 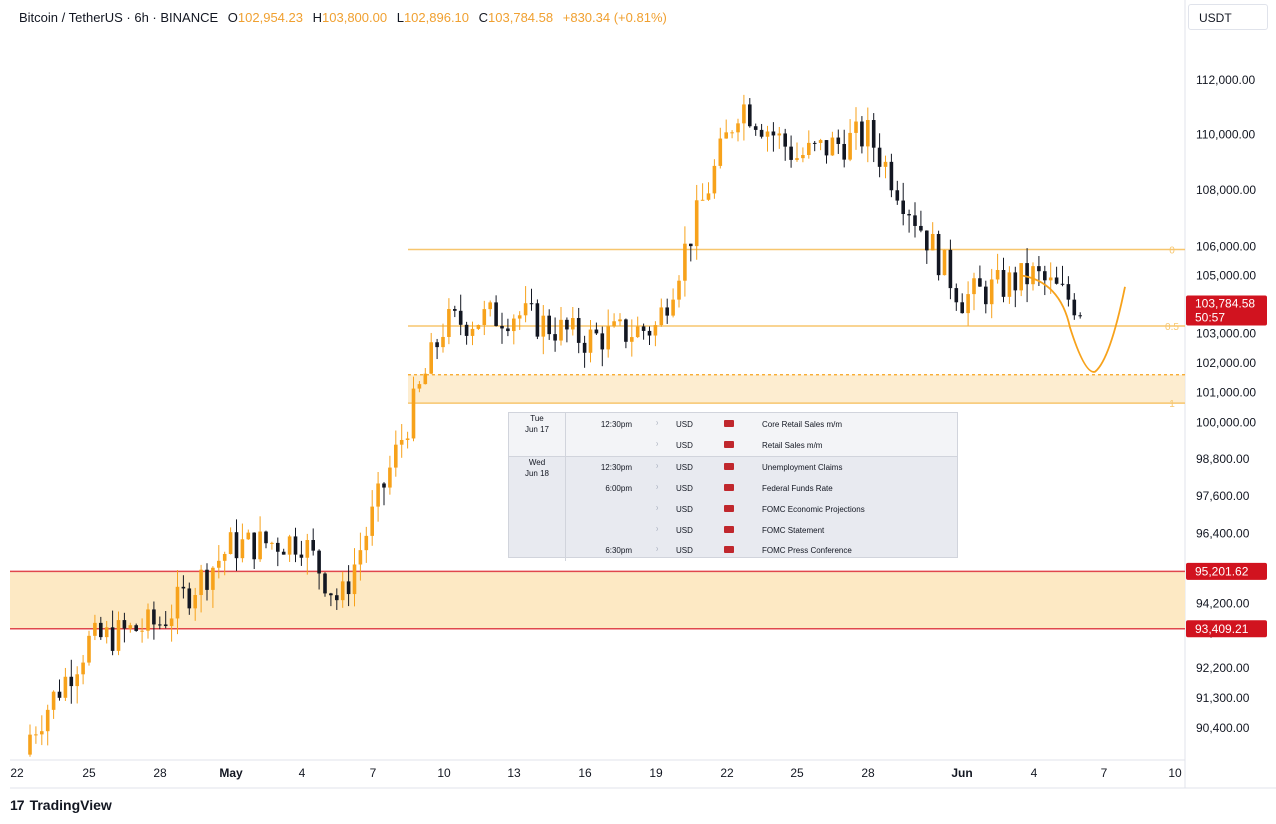 What do you see at coordinates (585, 773) in the screenshot?
I see `time-tick-label: 16` at bounding box center [585, 773].